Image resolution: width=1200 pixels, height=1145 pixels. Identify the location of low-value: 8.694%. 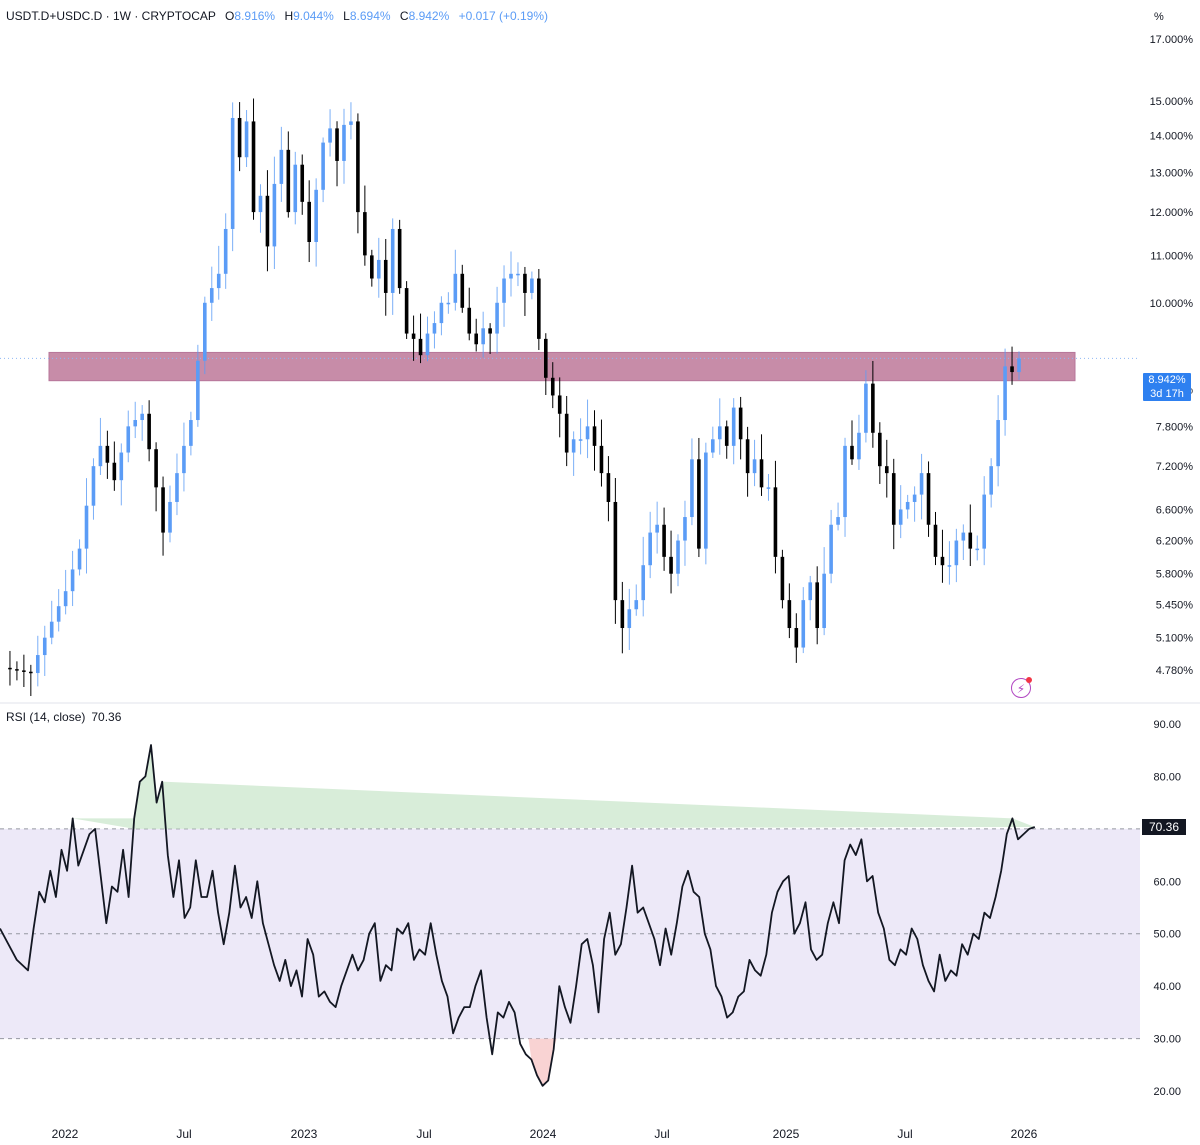
(370, 16).